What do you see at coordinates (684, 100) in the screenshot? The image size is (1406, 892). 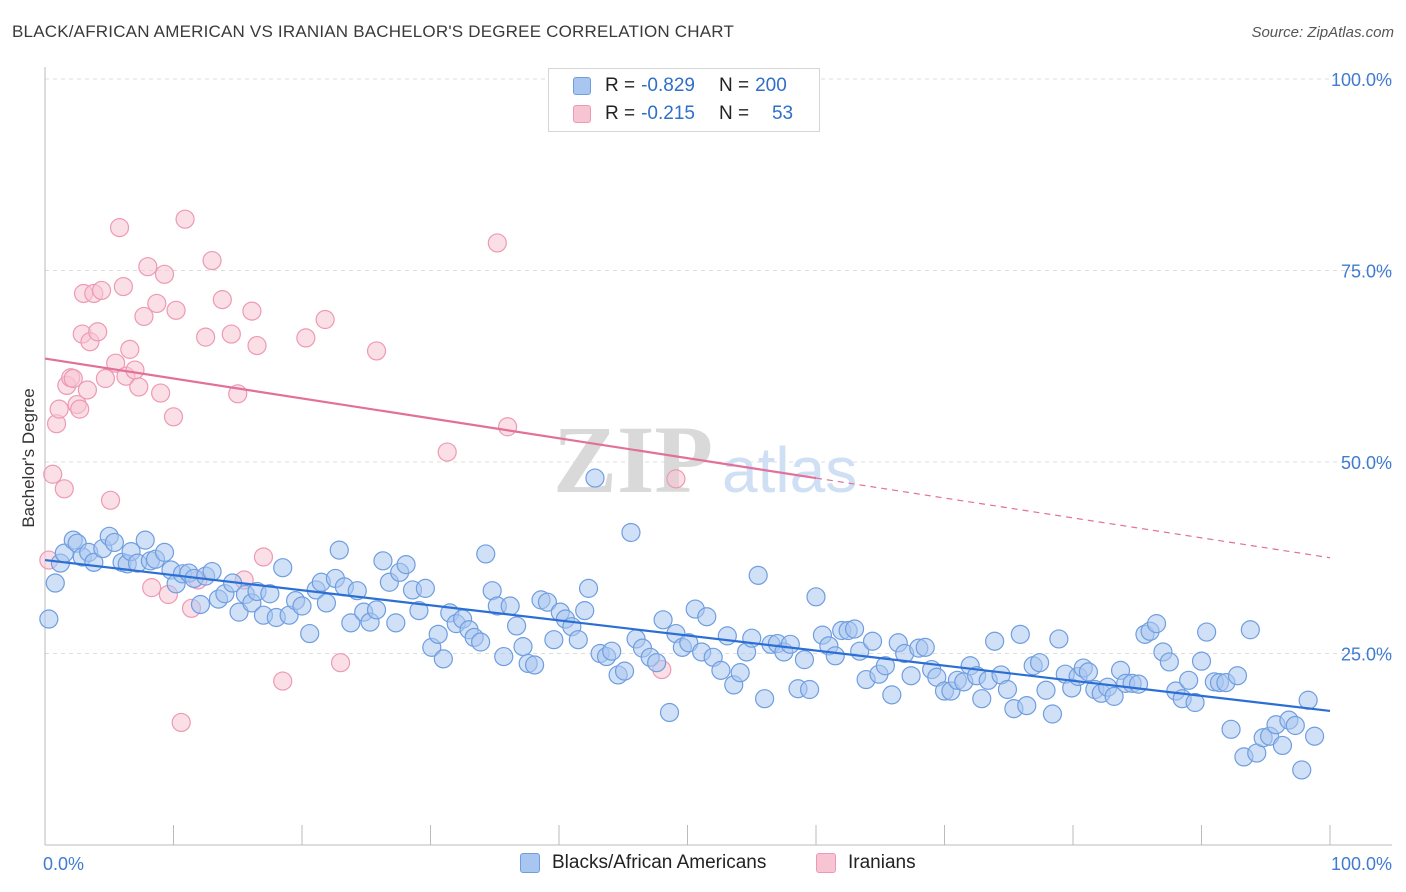 I see `stats-legend: R = -0.829 N = 200 R = -0.215 N = 53` at bounding box center [684, 100].